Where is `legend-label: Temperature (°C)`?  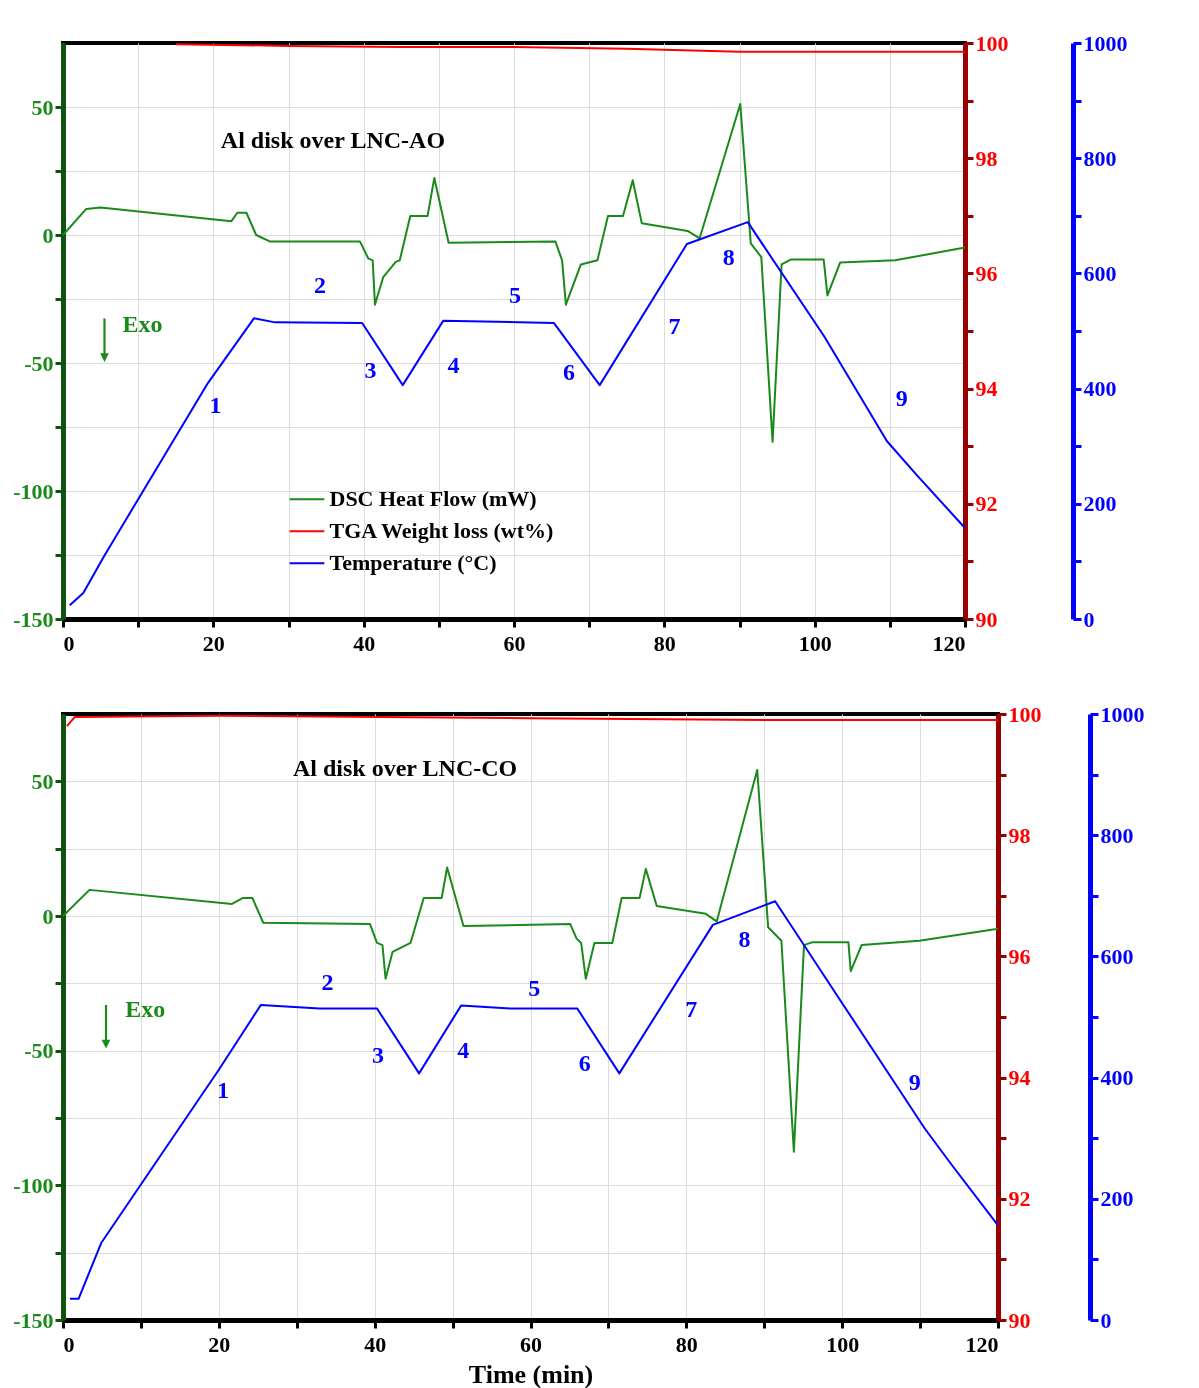 legend-label: Temperature (°C) is located at coordinates (413, 563).